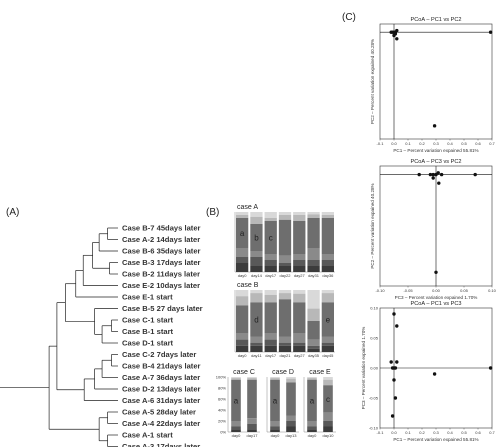 The width and height of the screenshot is (500, 447). I want to click on dendrogram-leaf-label: Case E-2 10days later, so click(161, 285).